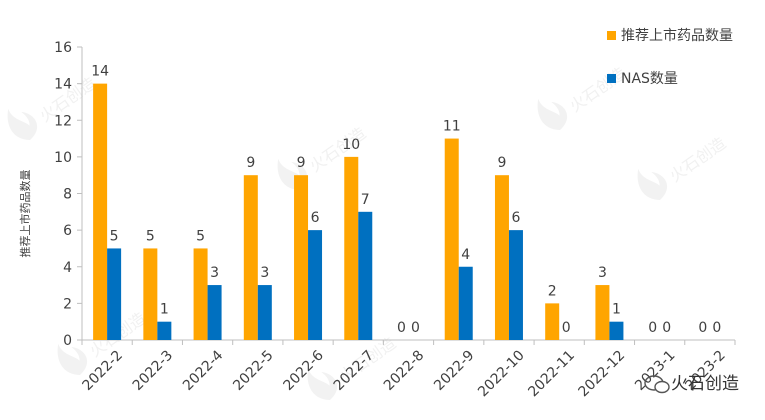 This screenshot has height=420, width=765. What do you see at coordinates (705, 384) in the screenshot?
I see `footer-watermark-text: 火石创造` at bounding box center [705, 384].